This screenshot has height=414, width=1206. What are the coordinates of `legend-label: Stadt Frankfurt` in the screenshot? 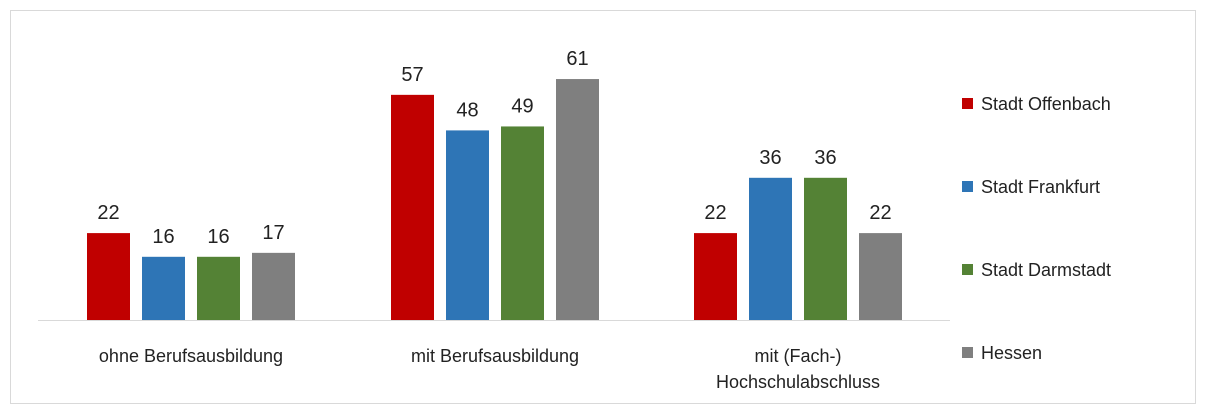 It's located at (1040, 187).